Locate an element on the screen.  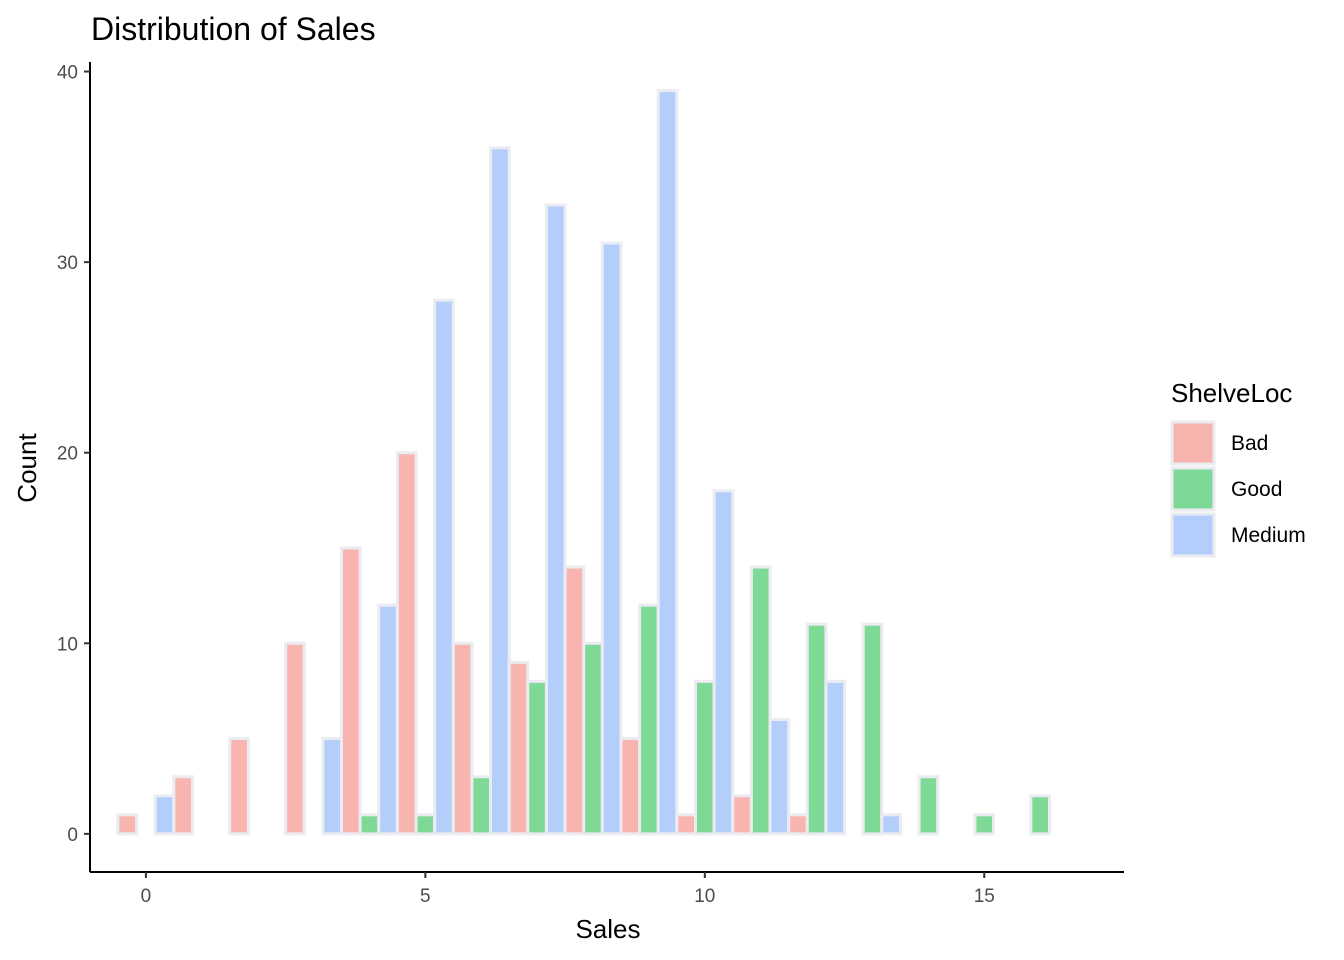
y-axis-title: Count is located at coordinates (27, 468).